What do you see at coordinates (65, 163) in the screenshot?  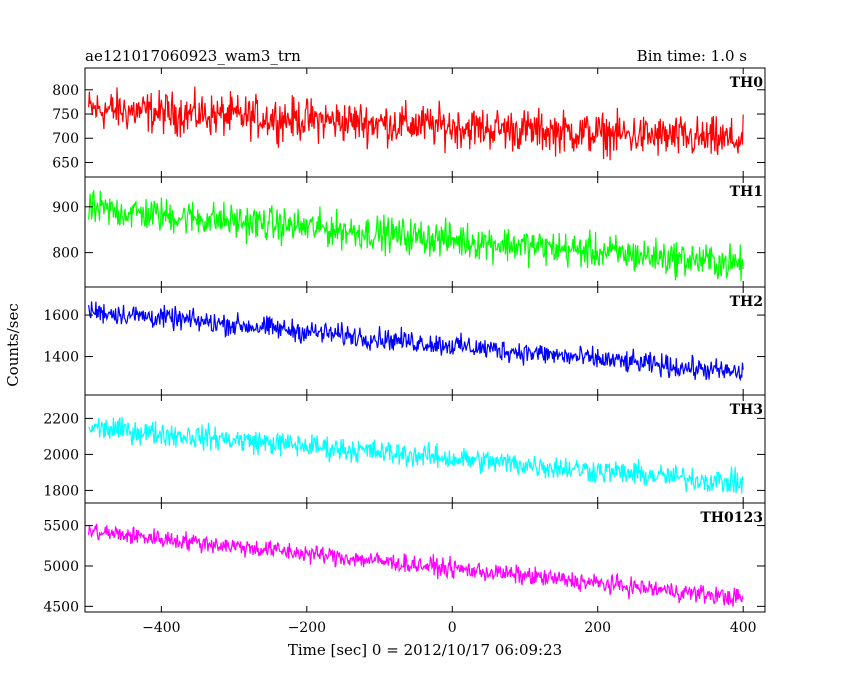 I see `y-tick-label: 650` at bounding box center [65, 163].